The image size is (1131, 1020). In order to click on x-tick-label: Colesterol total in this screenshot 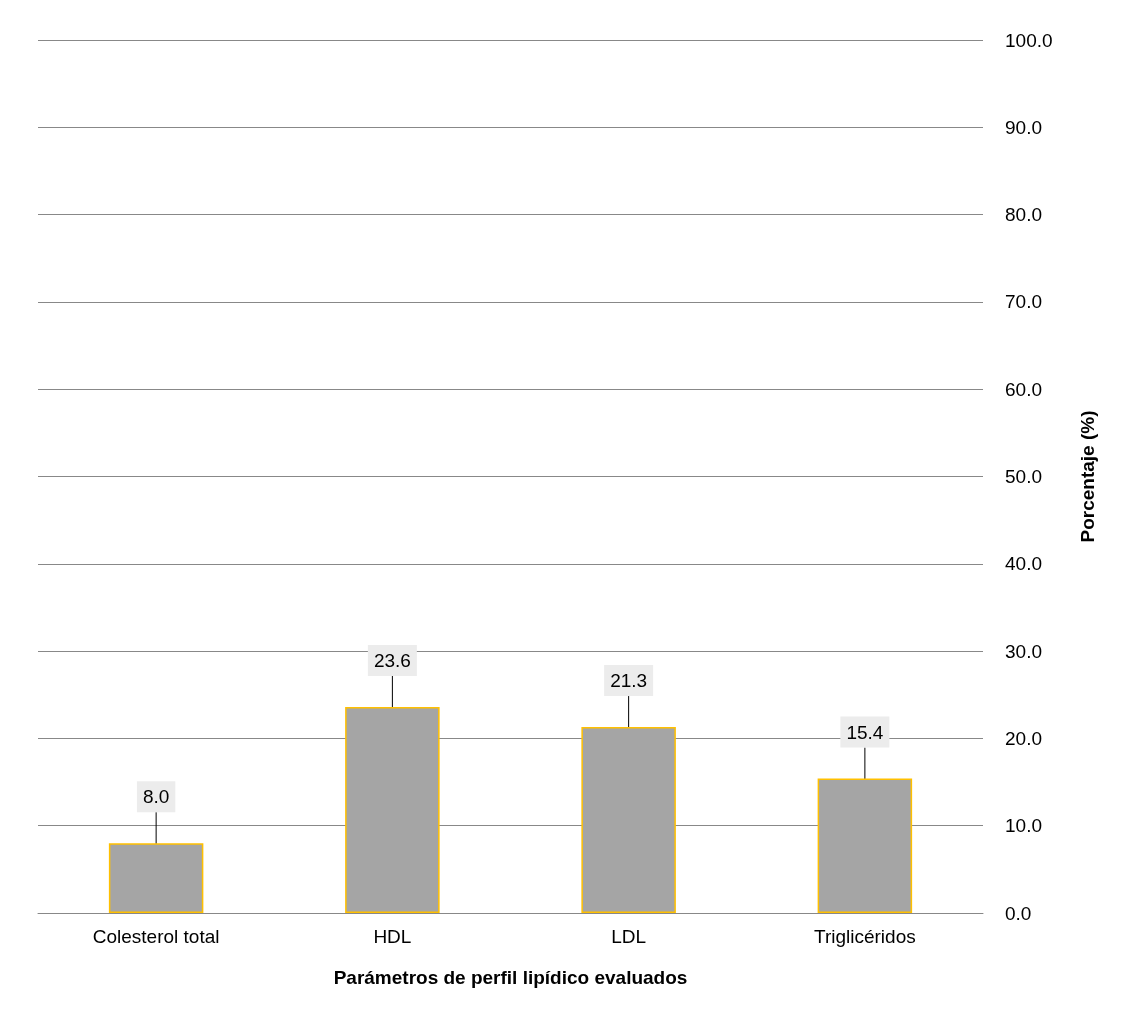, I will do `click(156, 936)`.